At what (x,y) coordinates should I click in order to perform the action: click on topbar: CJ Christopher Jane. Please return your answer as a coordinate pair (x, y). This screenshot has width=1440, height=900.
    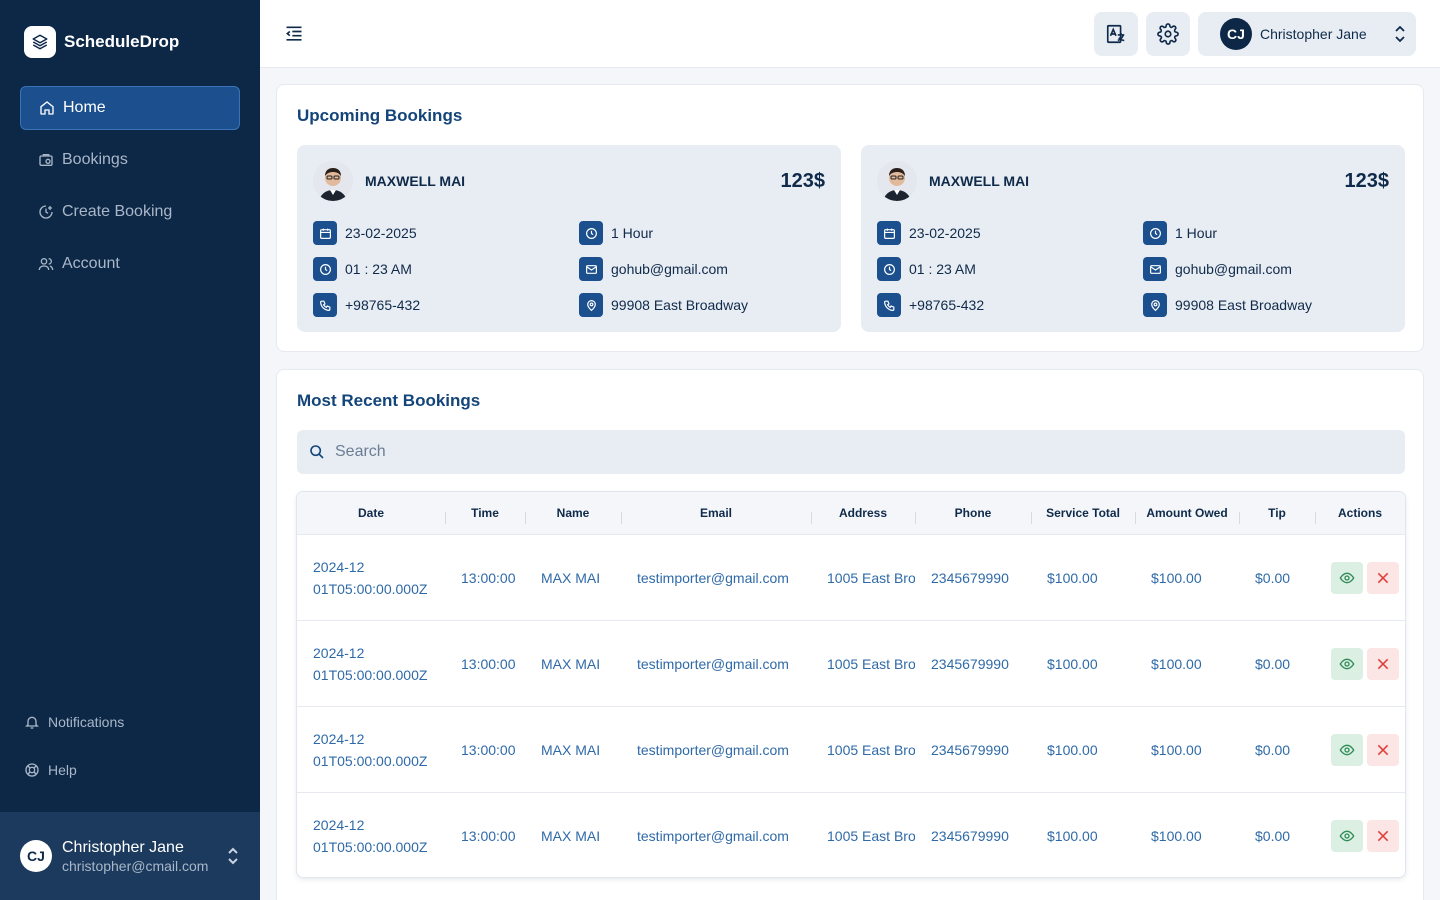
    Looking at the image, I should click on (850, 34).